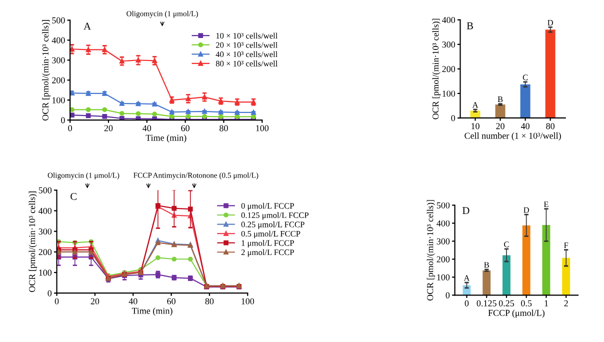 This screenshot has height=342, width=604. Describe the element at coordinates (247, 63) in the screenshot. I see `legend-label: 80 × 10³ cells/well` at that location.